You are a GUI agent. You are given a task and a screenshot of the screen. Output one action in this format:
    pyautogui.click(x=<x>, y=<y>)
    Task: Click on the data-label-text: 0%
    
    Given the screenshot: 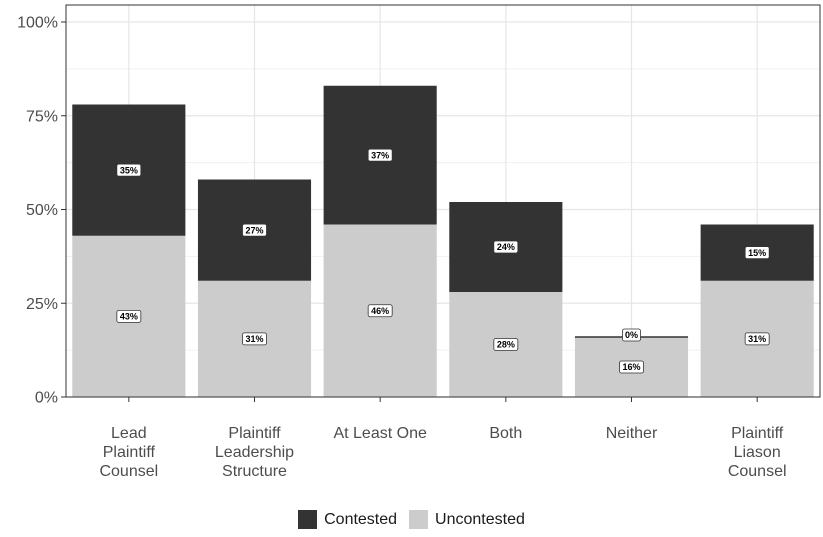 What is the action you would take?
    pyautogui.click(x=631, y=335)
    